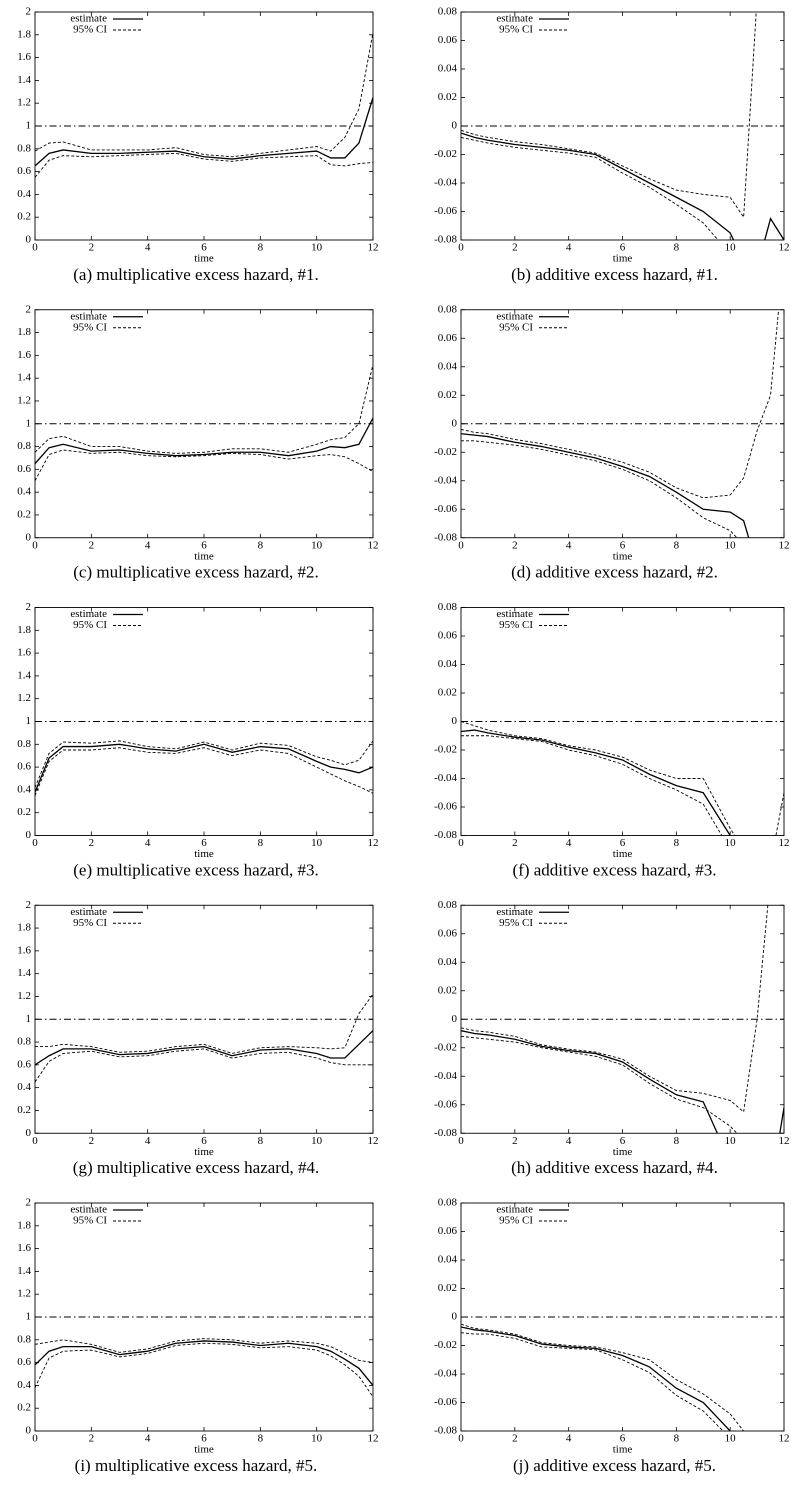 The width and height of the screenshot is (791, 1488). I want to click on y-tick-label: 0.6, so click(24, 767).